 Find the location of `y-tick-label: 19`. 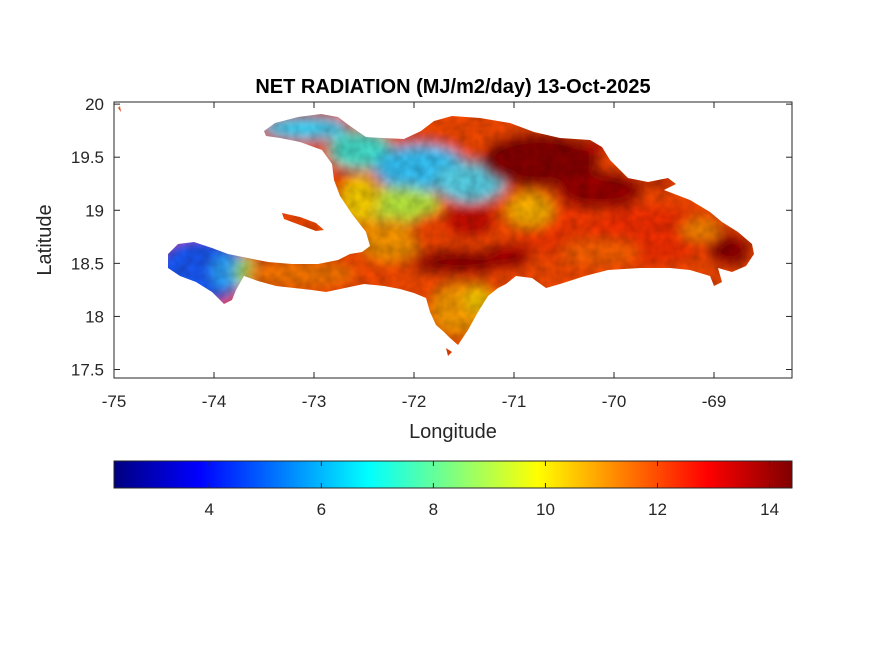

y-tick-label: 19 is located at coordinates (94, 210).